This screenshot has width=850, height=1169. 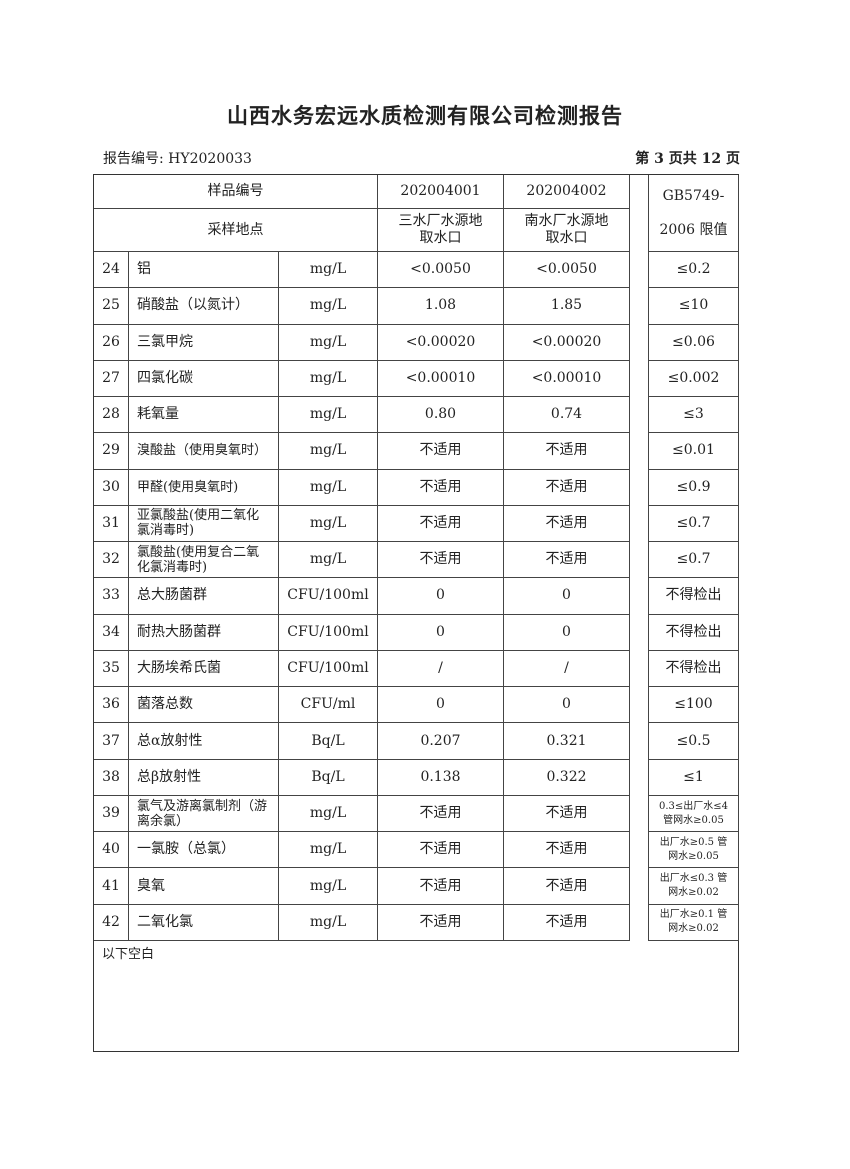 What do you see at coordinates (204, 741) in the screenshot?
I see `cell-item: 总α放射性` at bounding box center [204, 741].